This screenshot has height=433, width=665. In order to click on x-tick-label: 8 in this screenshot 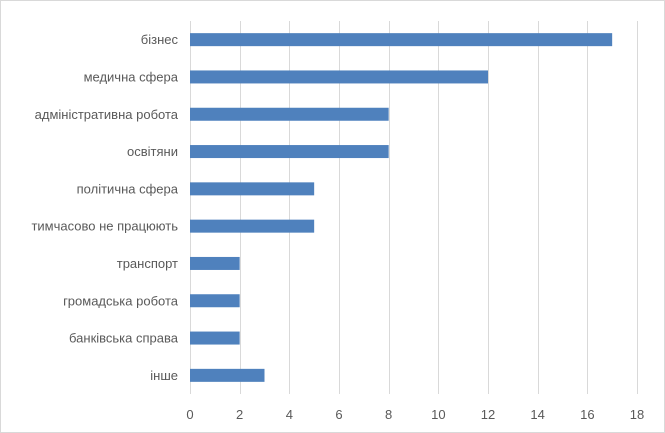, I will do `click(388, 414)`.